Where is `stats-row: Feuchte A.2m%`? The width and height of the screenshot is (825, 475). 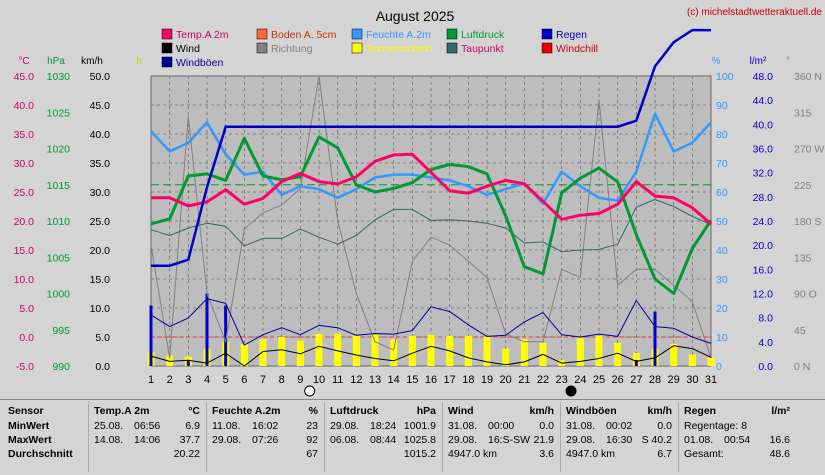
stats-row: Feuchte A.2m% is located at coordinates (265, 411).